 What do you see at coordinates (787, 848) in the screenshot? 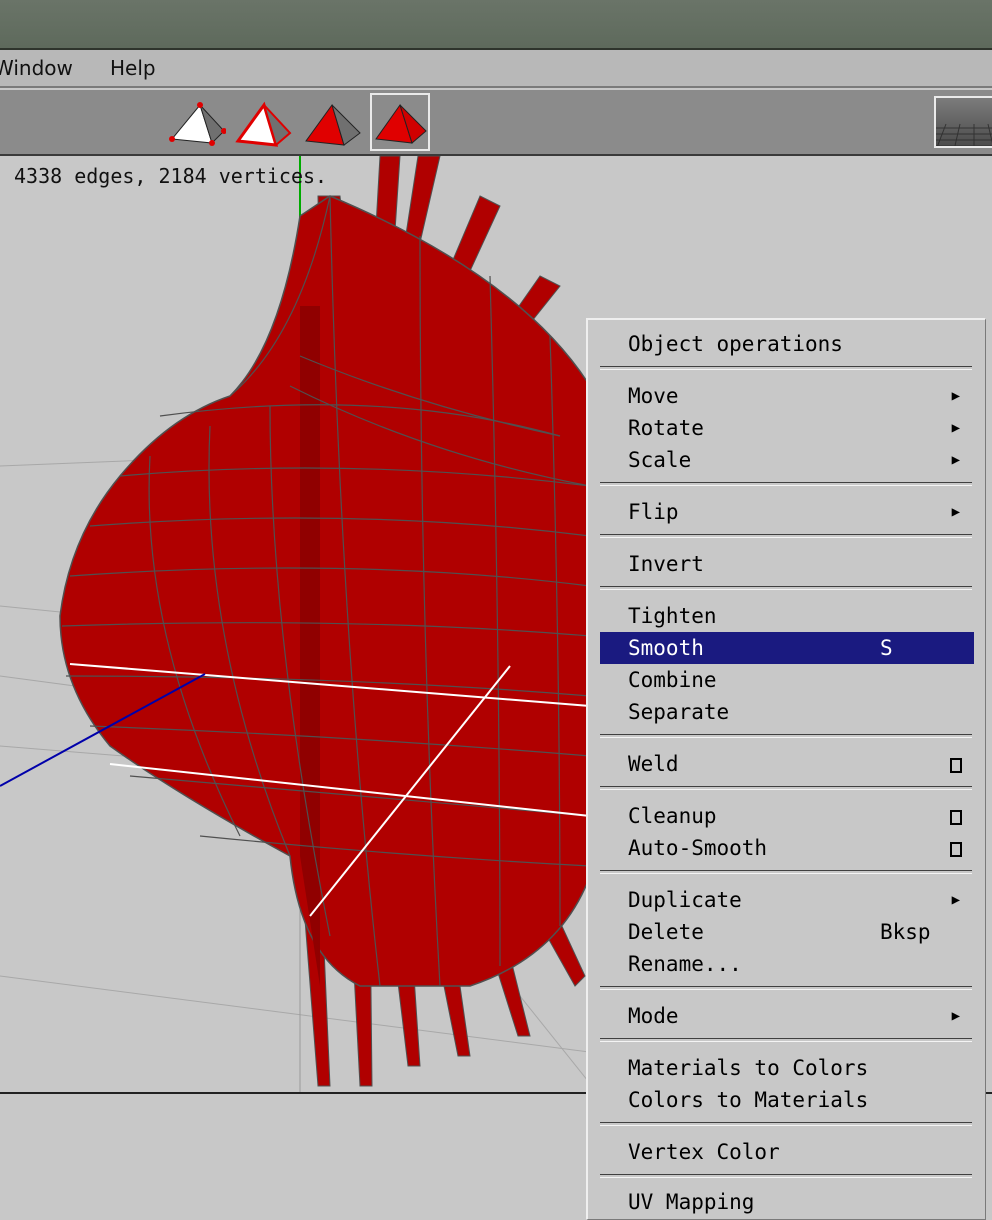
I see `menu-item-auto-smooth: Auto-Smooth` at bounding box center [787, 848].